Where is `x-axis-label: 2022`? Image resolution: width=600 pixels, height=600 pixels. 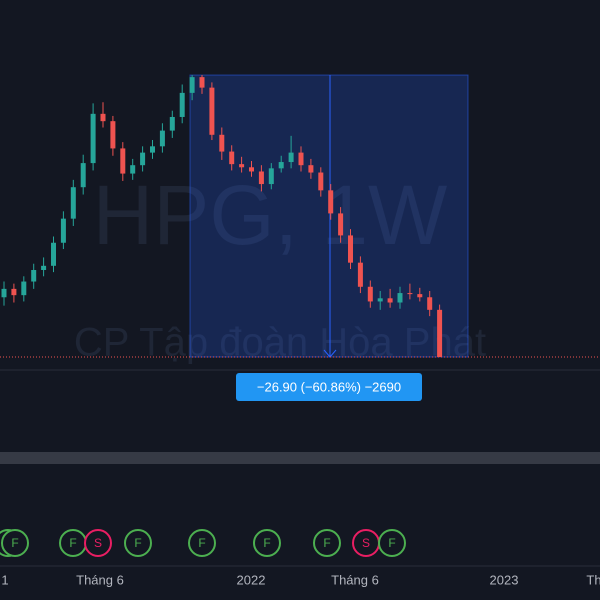 x-axis-label: 2022 is located at coordinates (251, 579).